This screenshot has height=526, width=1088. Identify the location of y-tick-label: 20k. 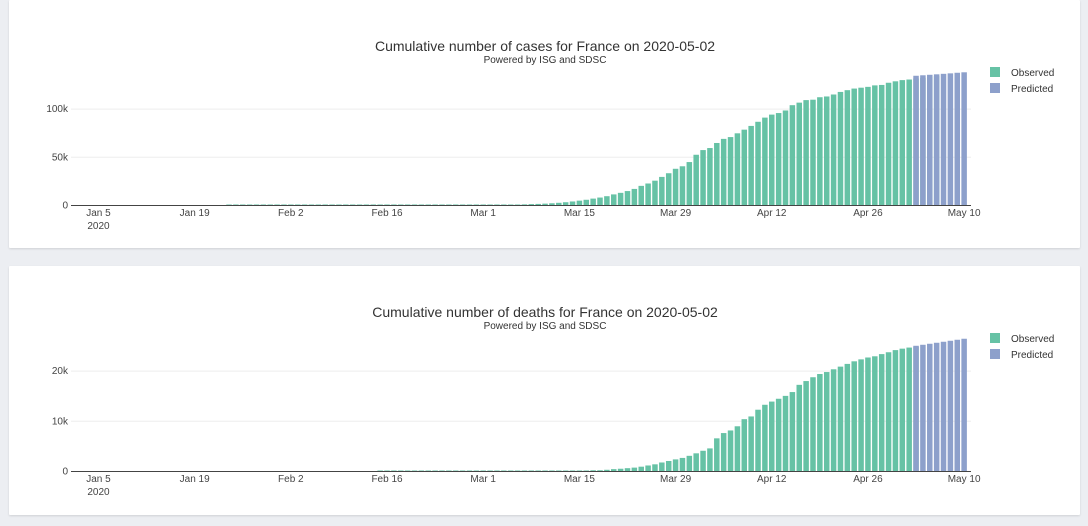
(60, 371).